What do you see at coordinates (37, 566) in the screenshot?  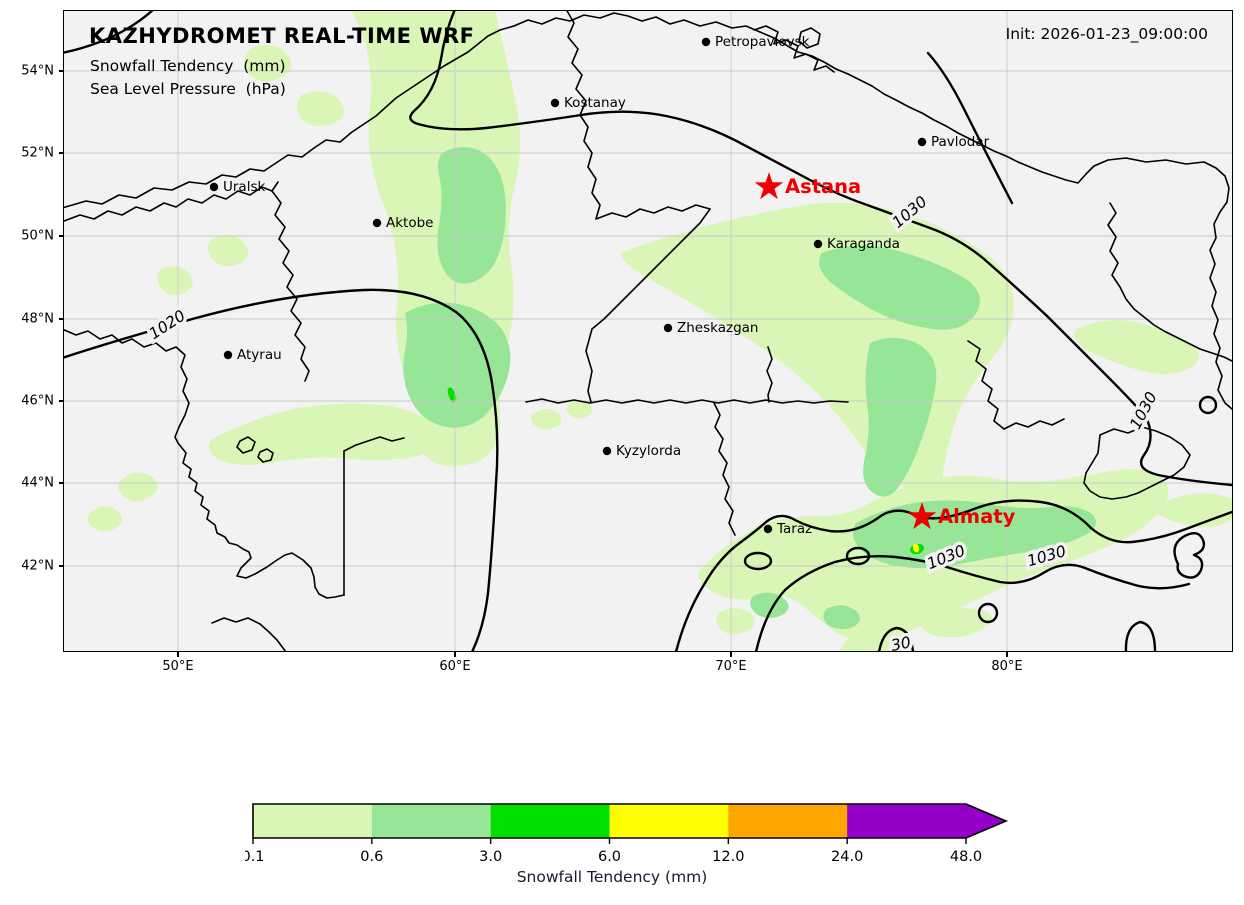 I see `y-axis-tick-label: 42°N` at bounding box center [37, 566].